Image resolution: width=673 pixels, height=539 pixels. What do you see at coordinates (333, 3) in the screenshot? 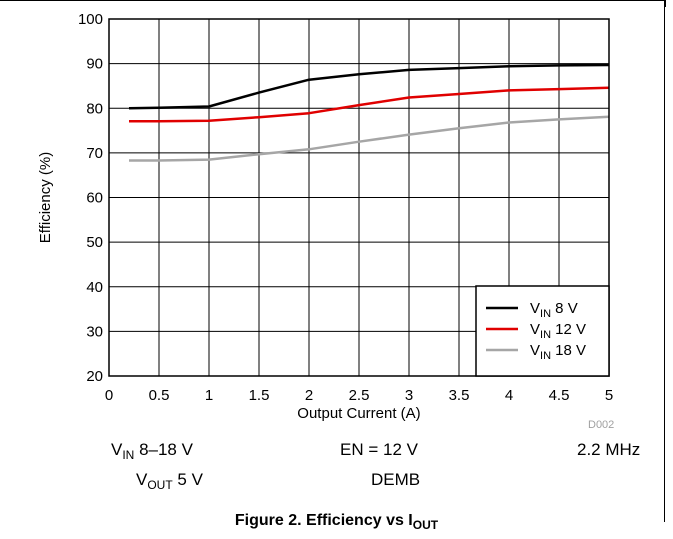
I see `figure-frame-top` at bounding box center [333, 3].